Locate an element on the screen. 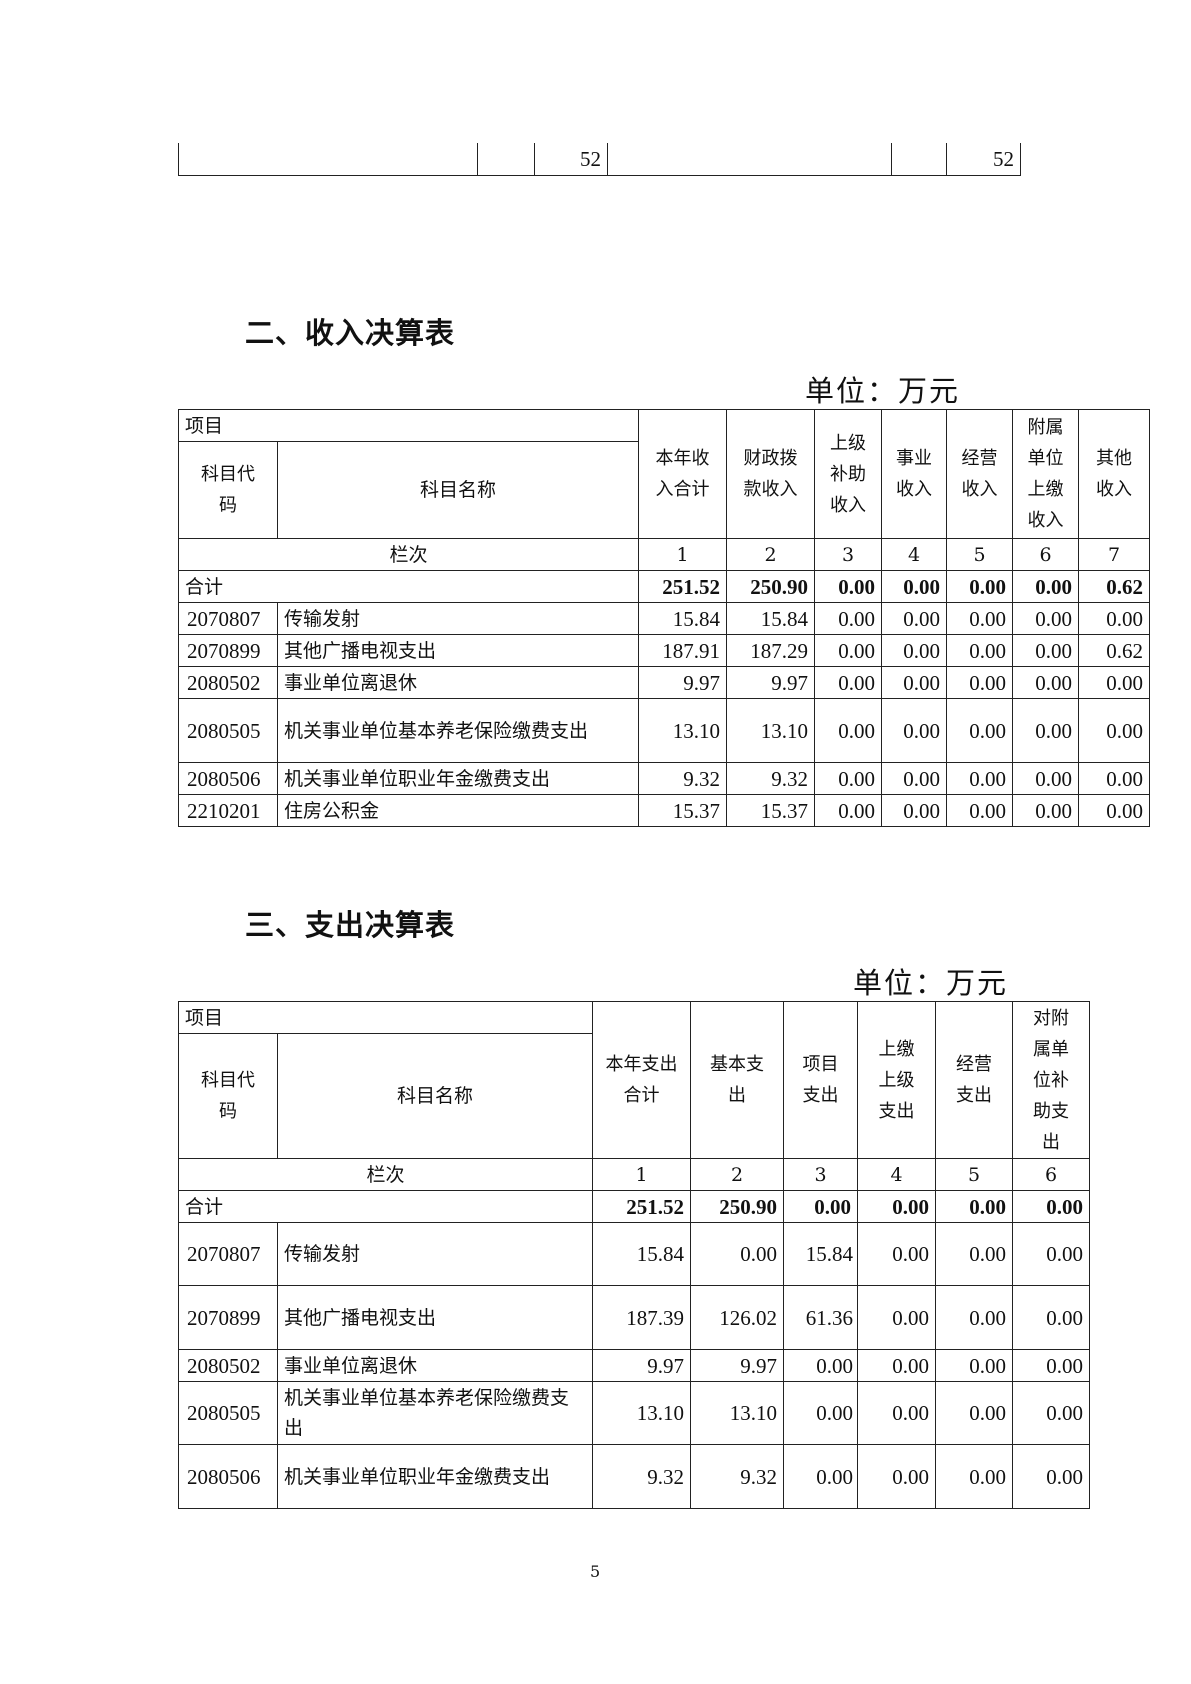 This screenshot has width=1191, height=1684. value-cell: 187.39 is located at coordinates (642, 1317).